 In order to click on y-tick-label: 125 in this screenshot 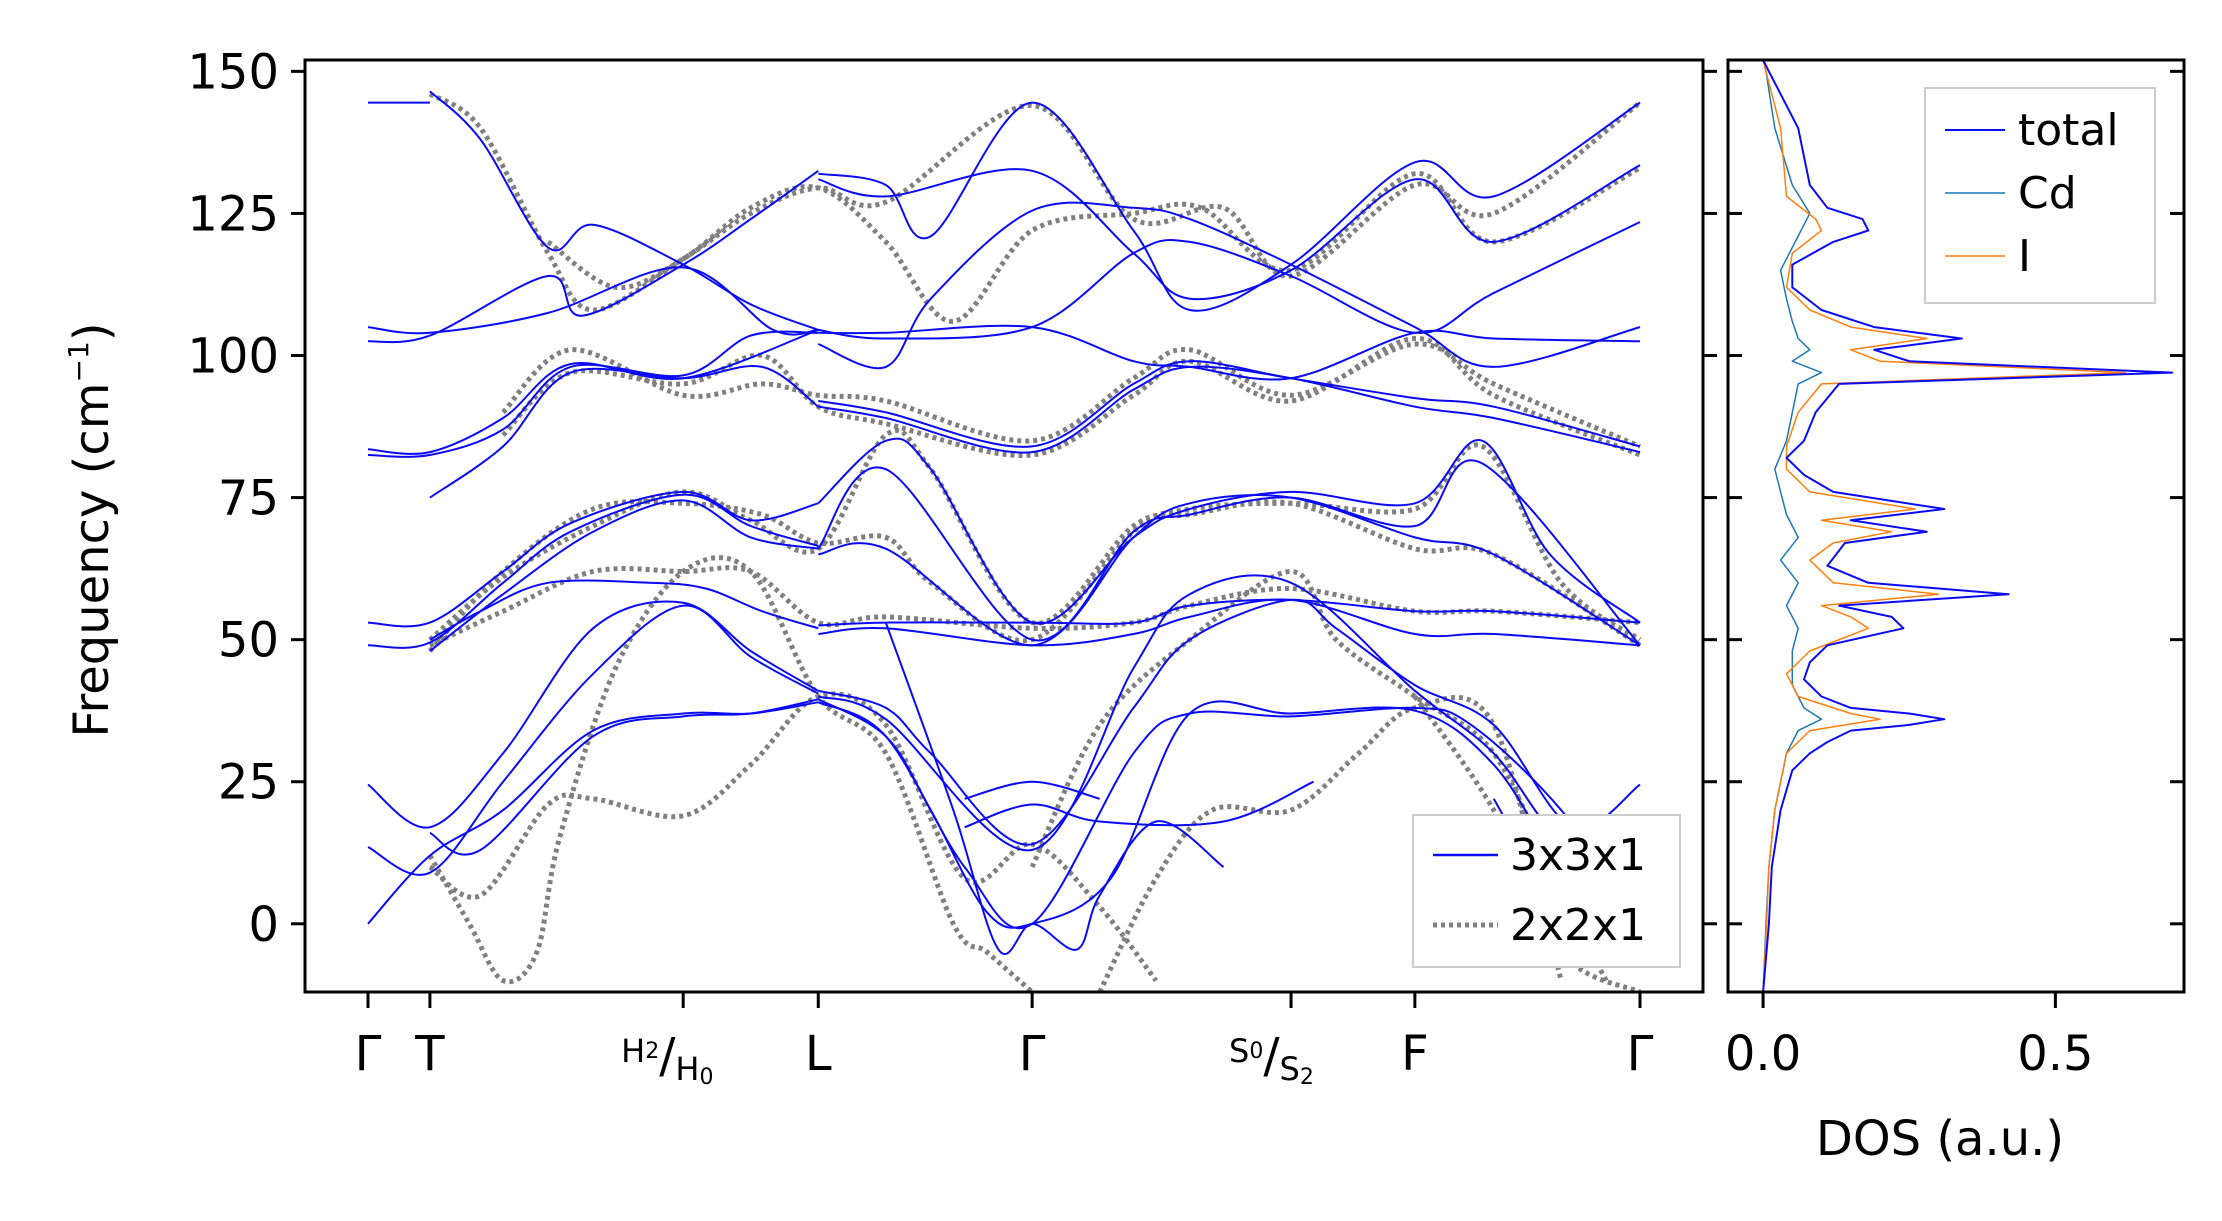, I will do `click(233, 214)`.